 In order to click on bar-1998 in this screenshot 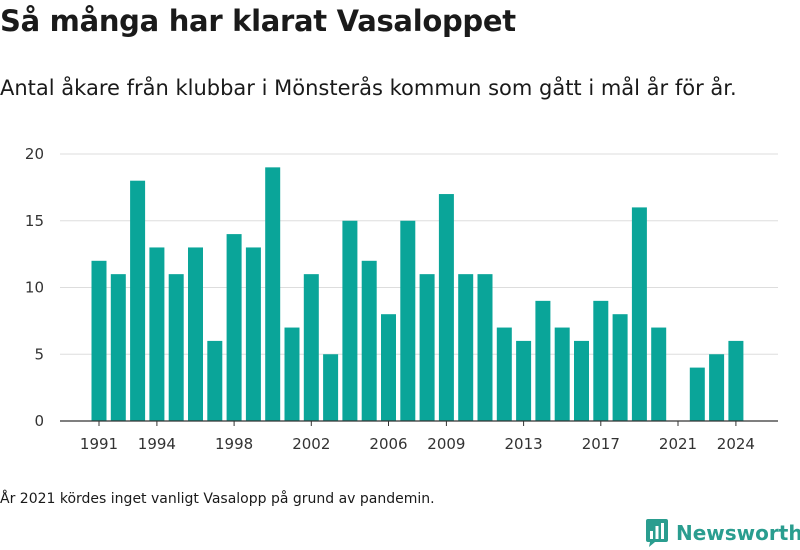, I will do `click(234, 327)`.